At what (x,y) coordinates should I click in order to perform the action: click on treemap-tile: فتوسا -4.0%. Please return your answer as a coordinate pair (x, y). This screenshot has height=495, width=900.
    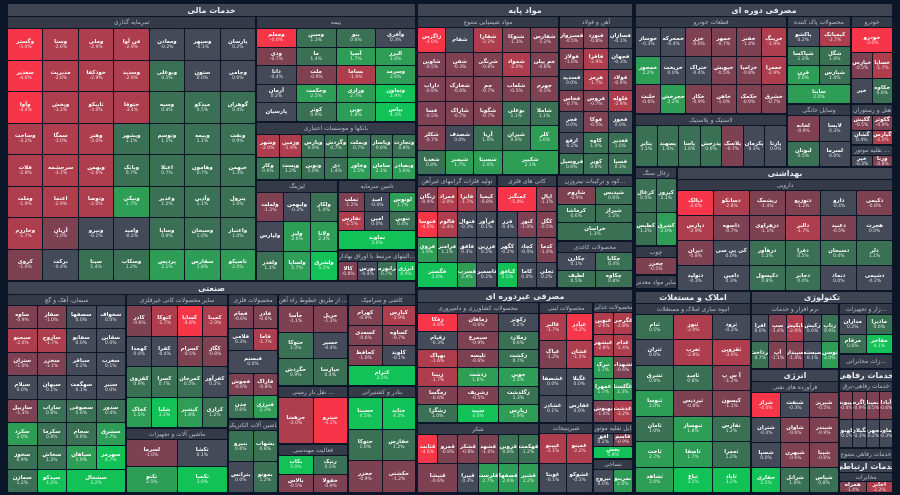
    Looking at the image, I should click on (427, 224).